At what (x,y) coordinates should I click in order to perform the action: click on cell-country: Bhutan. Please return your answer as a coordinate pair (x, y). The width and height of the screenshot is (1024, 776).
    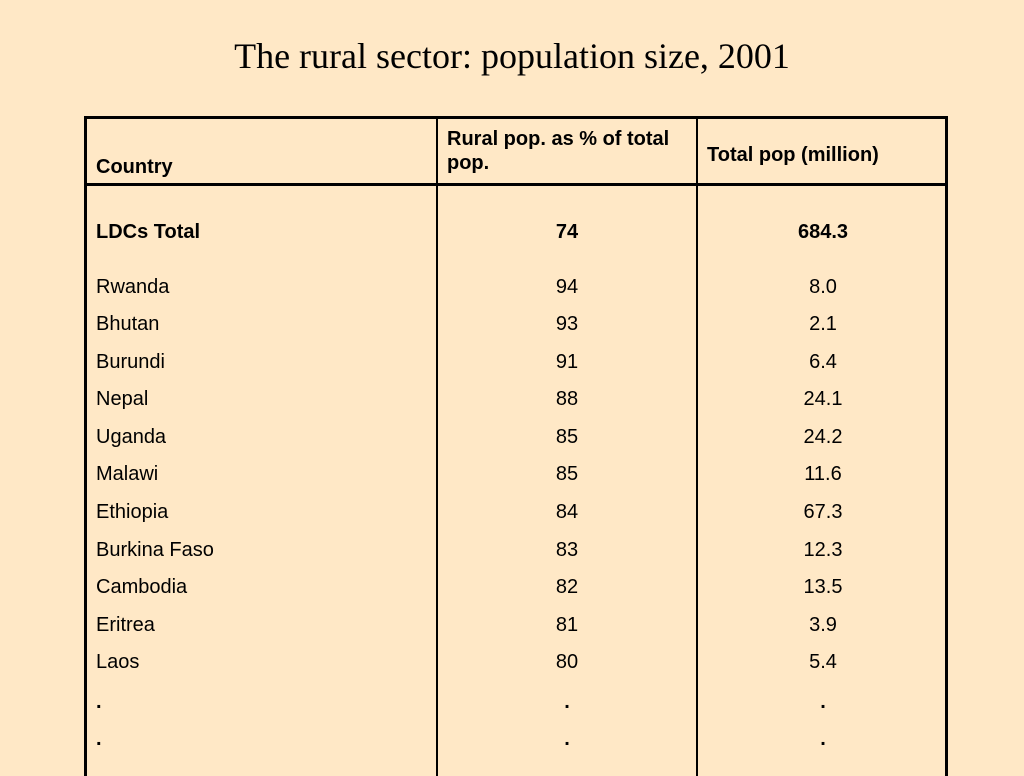
    Looking at the image, I should click on (128, 324).